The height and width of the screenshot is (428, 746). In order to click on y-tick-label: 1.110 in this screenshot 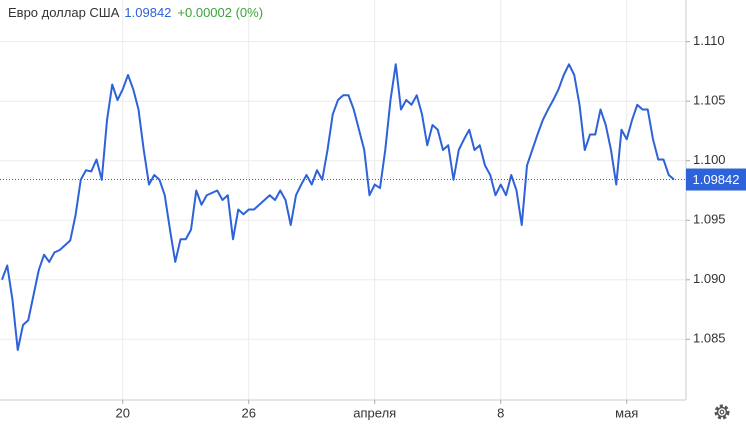, I will do `click(709, 40)`.